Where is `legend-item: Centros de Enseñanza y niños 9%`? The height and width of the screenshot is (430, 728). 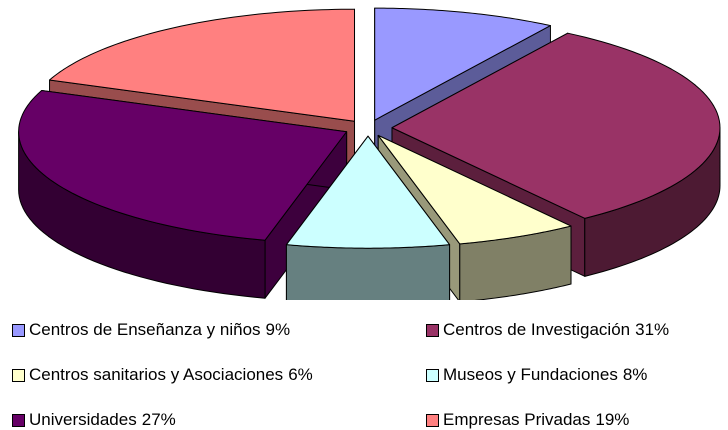
legend-item: Centros de Enseñanza y niños 9% is located at coordinates (151, 330).